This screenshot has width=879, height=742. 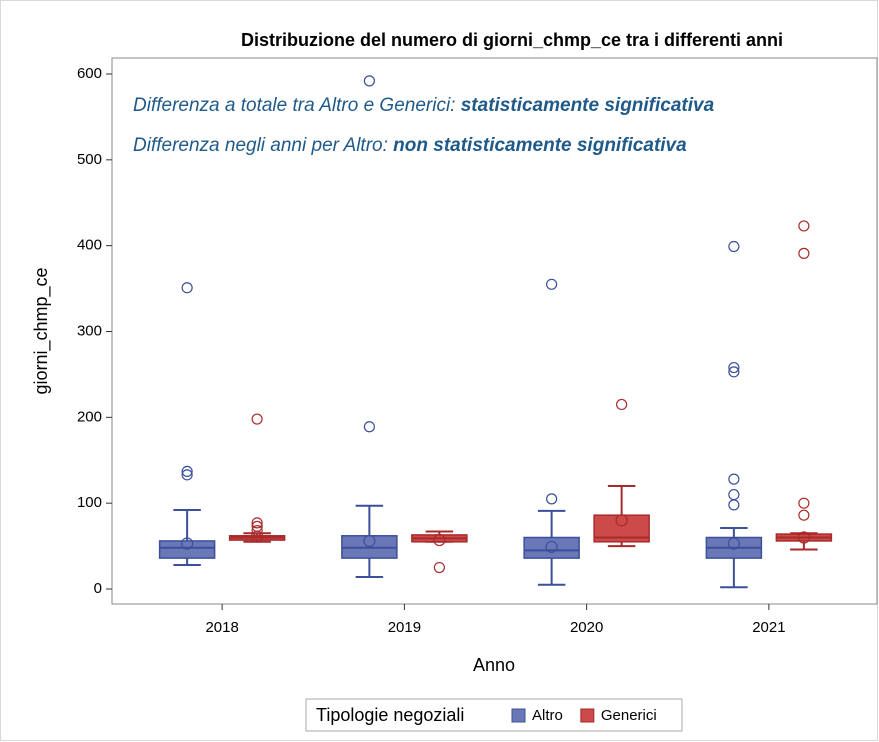 What do you see at coordinates (221, 627) in the screenshot?
I see `x-tick-label: 2018` at bounding box center [221, 627].